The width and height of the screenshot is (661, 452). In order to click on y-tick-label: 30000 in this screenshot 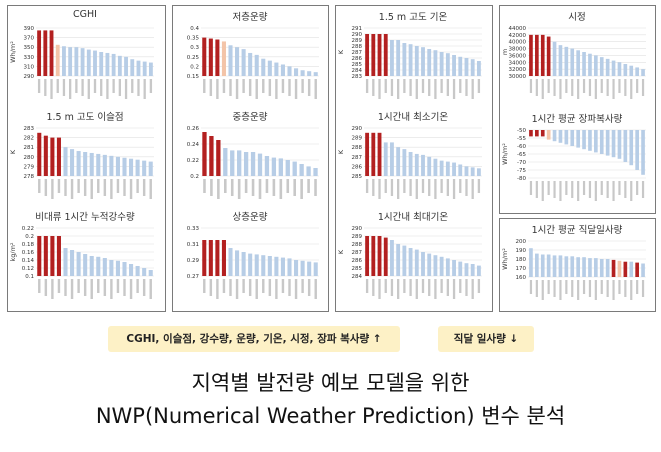, I will do `click(518, 77)`.